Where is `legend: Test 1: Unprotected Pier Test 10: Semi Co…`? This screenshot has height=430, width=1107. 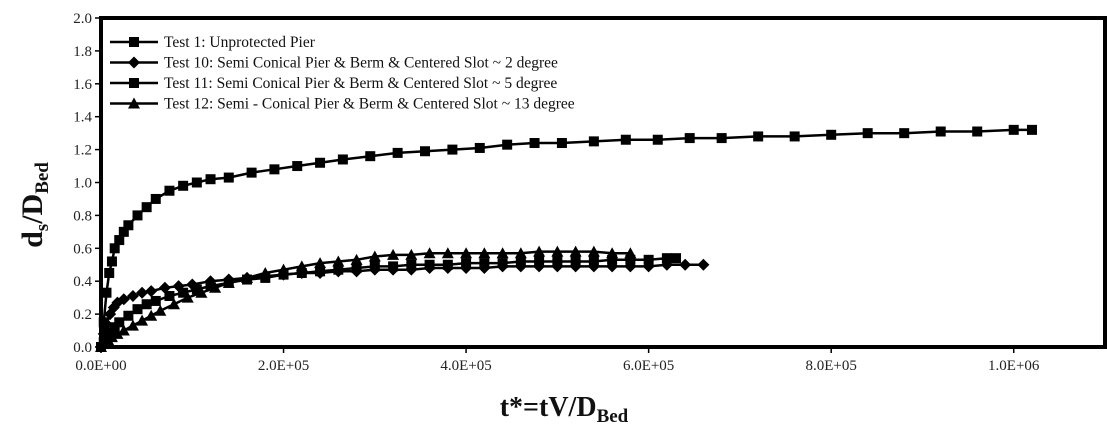
legend: Test 1: Unprotected Pier Test 10: Semi Co… is located at coordinates (342, 73).